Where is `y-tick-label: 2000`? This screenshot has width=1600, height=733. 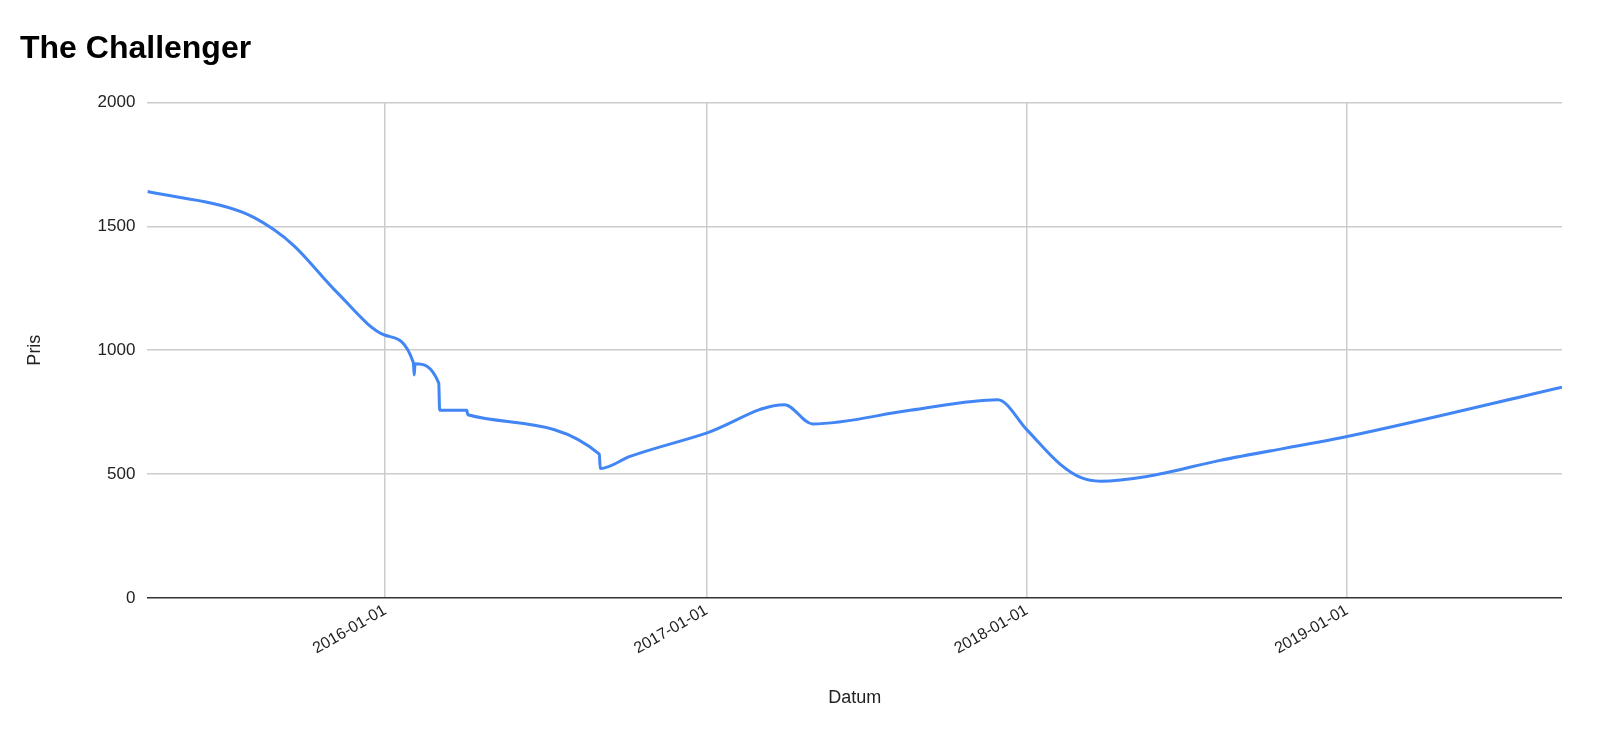
y-tick-label: 2000 is located at coordinates (116, 102).